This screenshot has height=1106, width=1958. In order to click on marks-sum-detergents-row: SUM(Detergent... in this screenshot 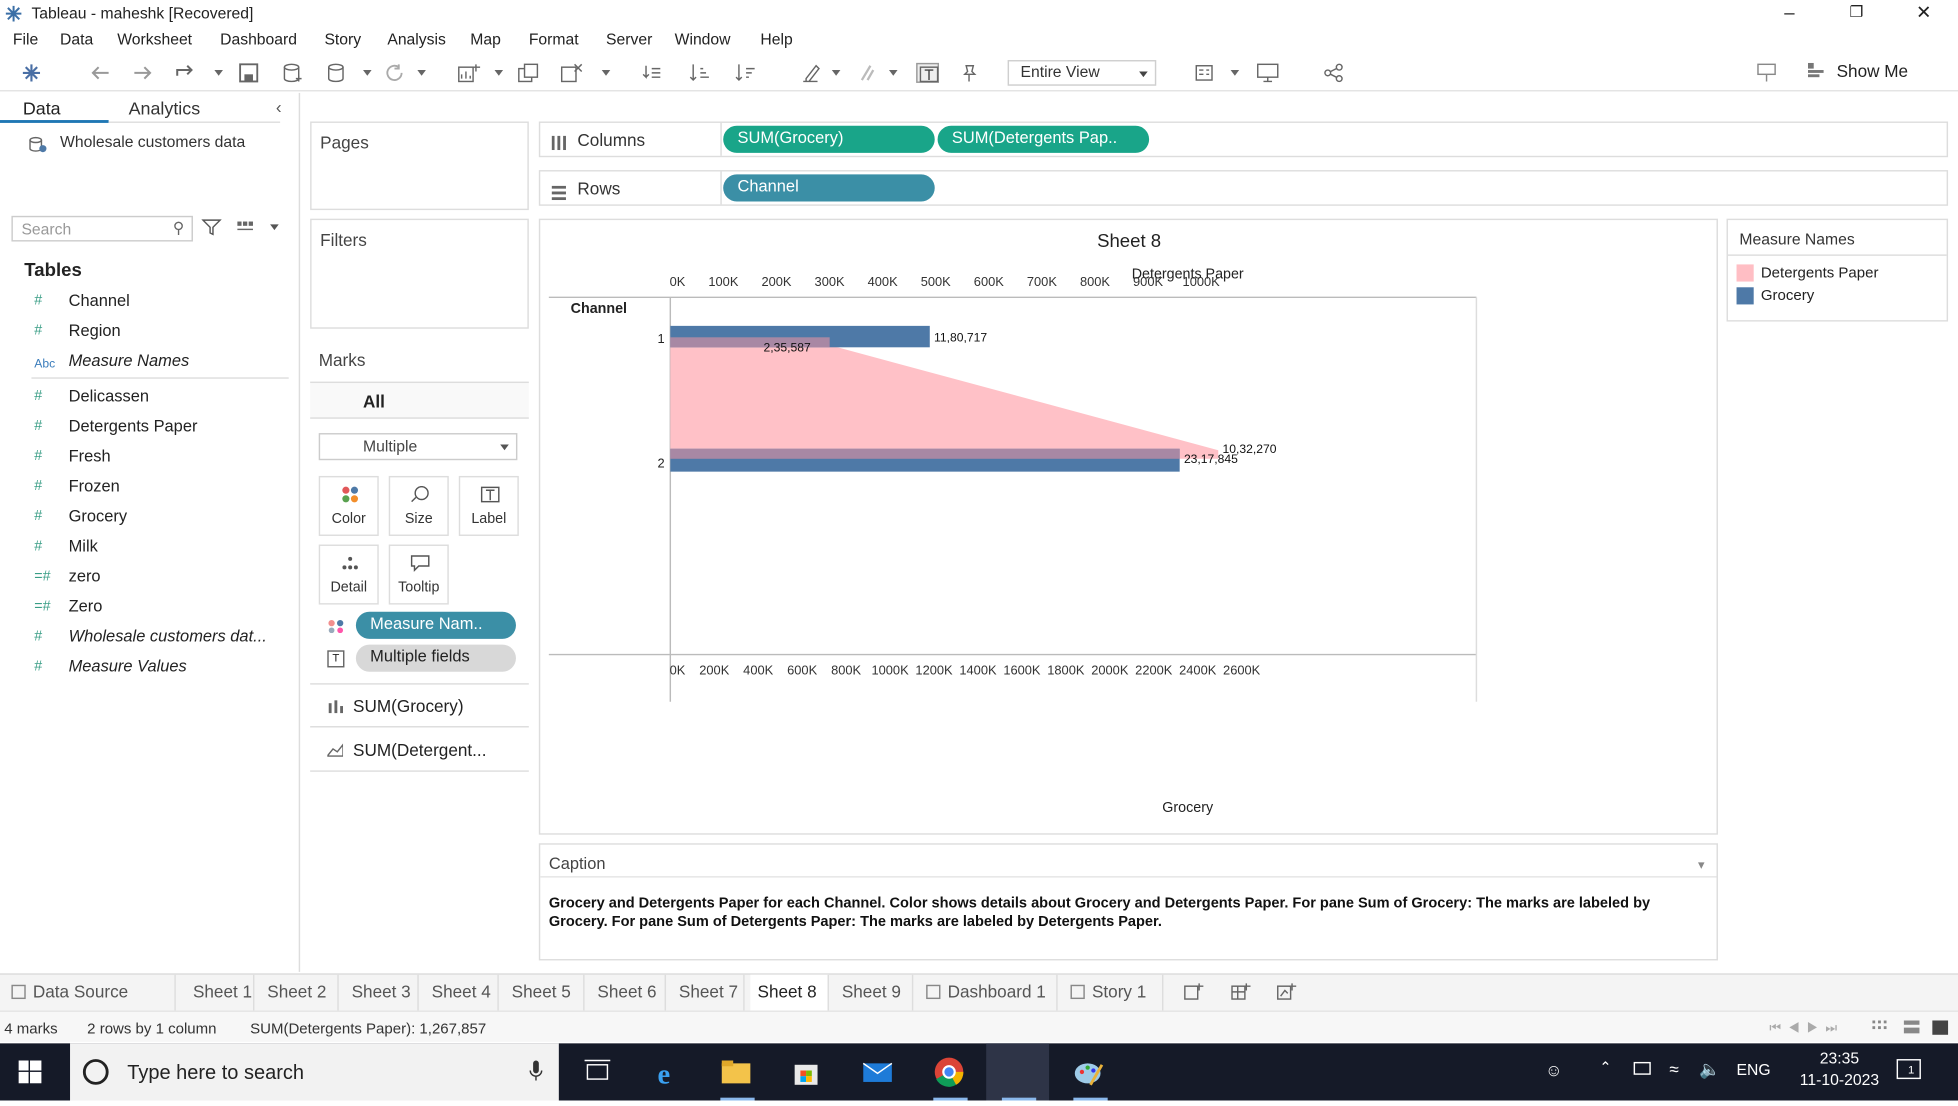, I will do `click(419, 749)`.